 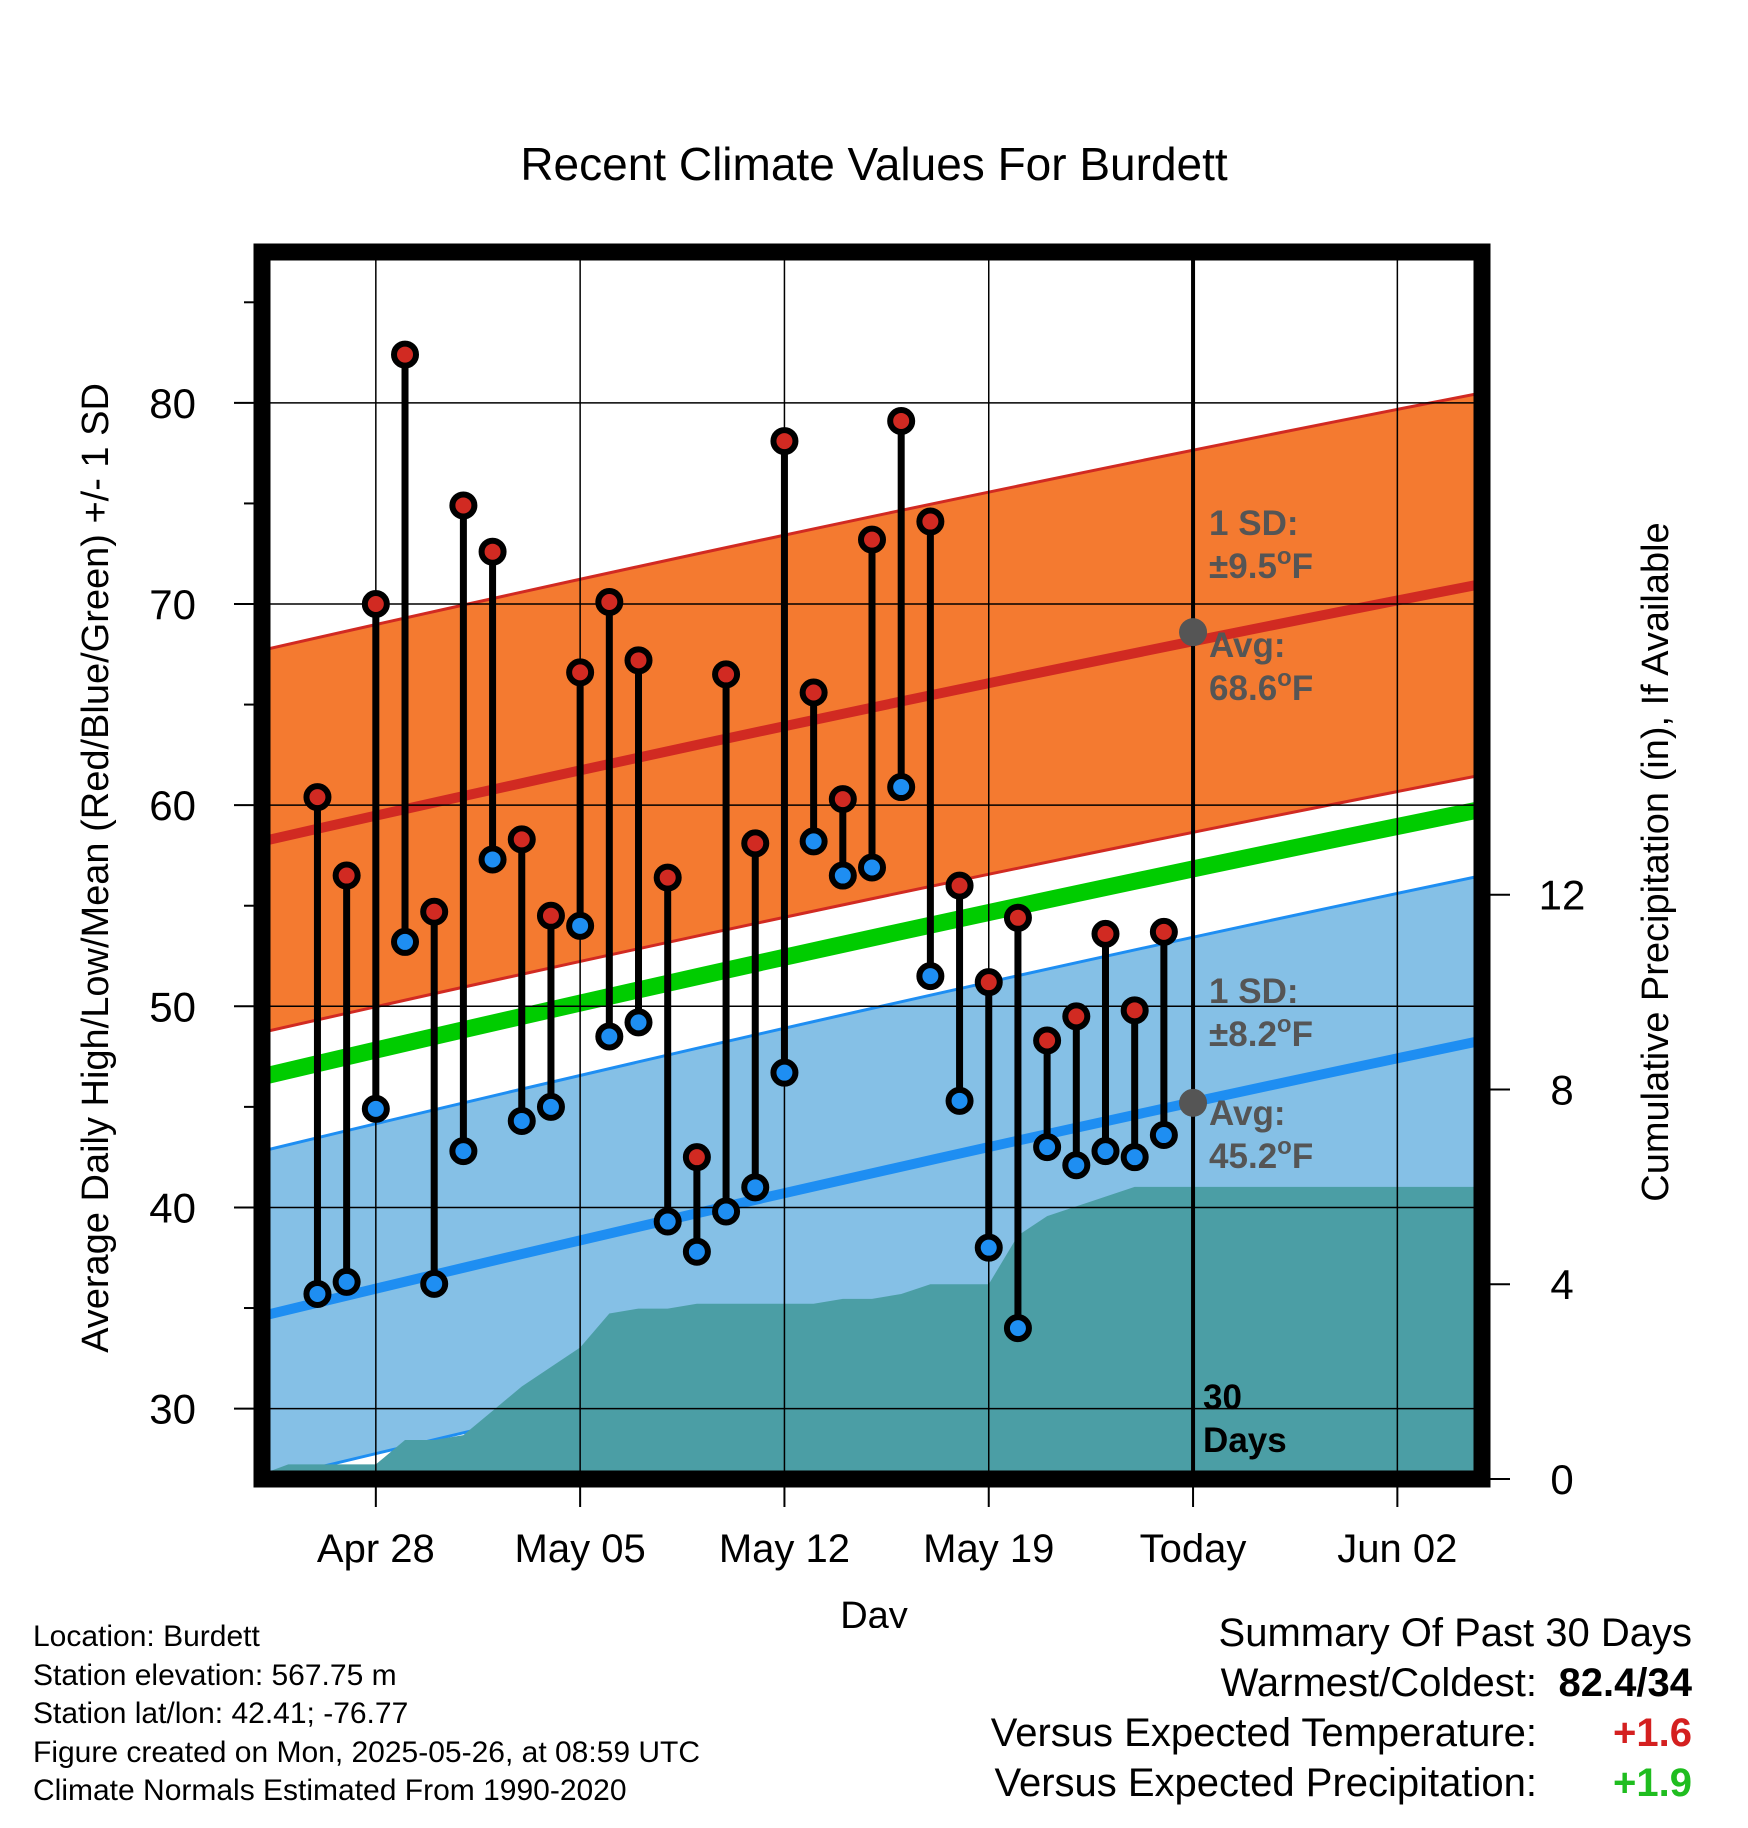 I want to click on x-tick-label: May 05, so click(x=580, y=1549).